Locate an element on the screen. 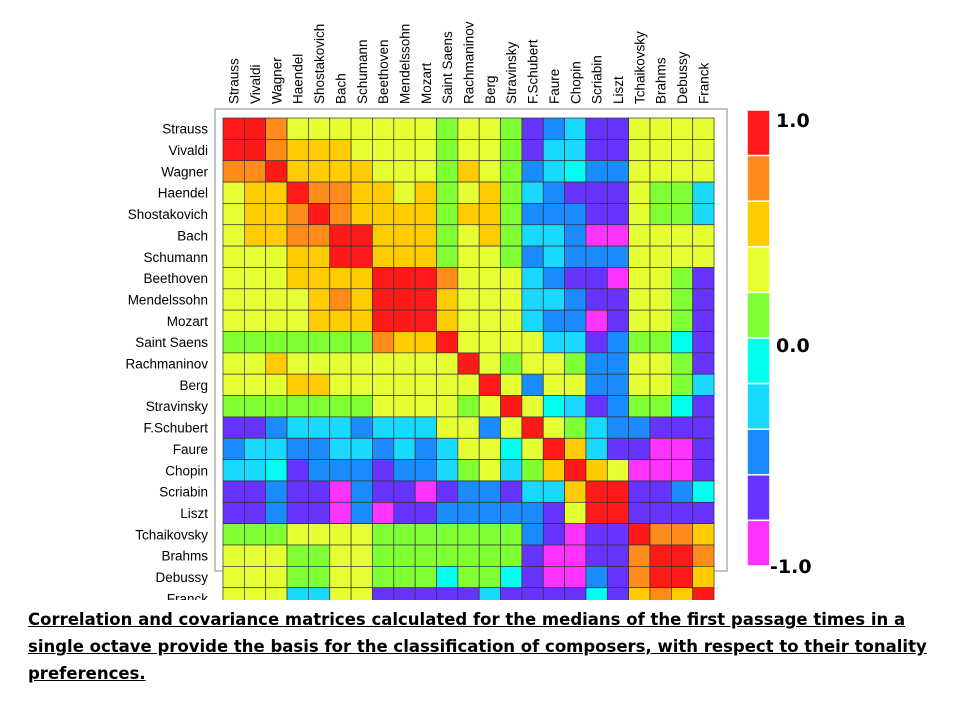  color-scale-labels: 1.0 0.0 -1.0 is located at coordinates (791, 344).